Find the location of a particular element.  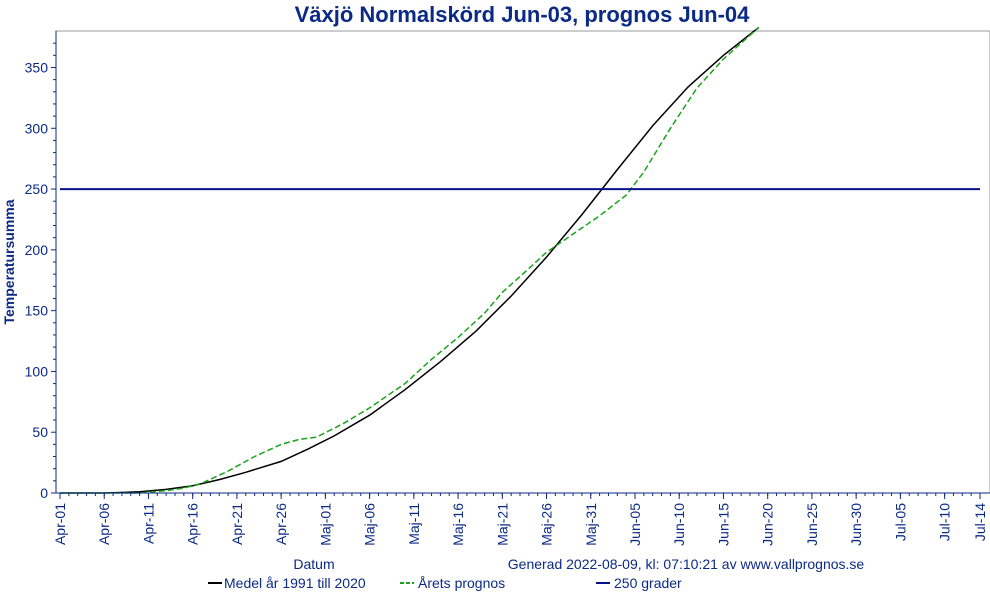

y-tick-label: 100 is located at coordinates (37, 371).